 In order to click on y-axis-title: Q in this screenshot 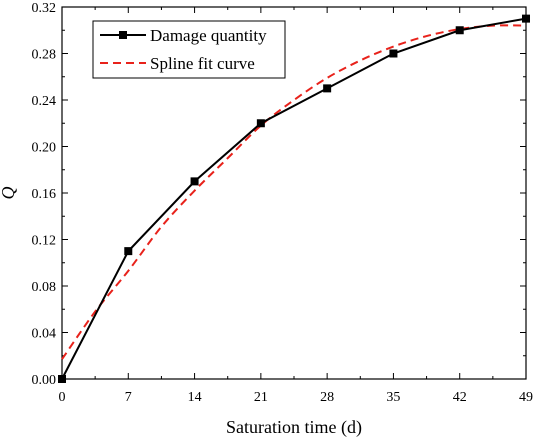, I will do `click(9, 193)`.